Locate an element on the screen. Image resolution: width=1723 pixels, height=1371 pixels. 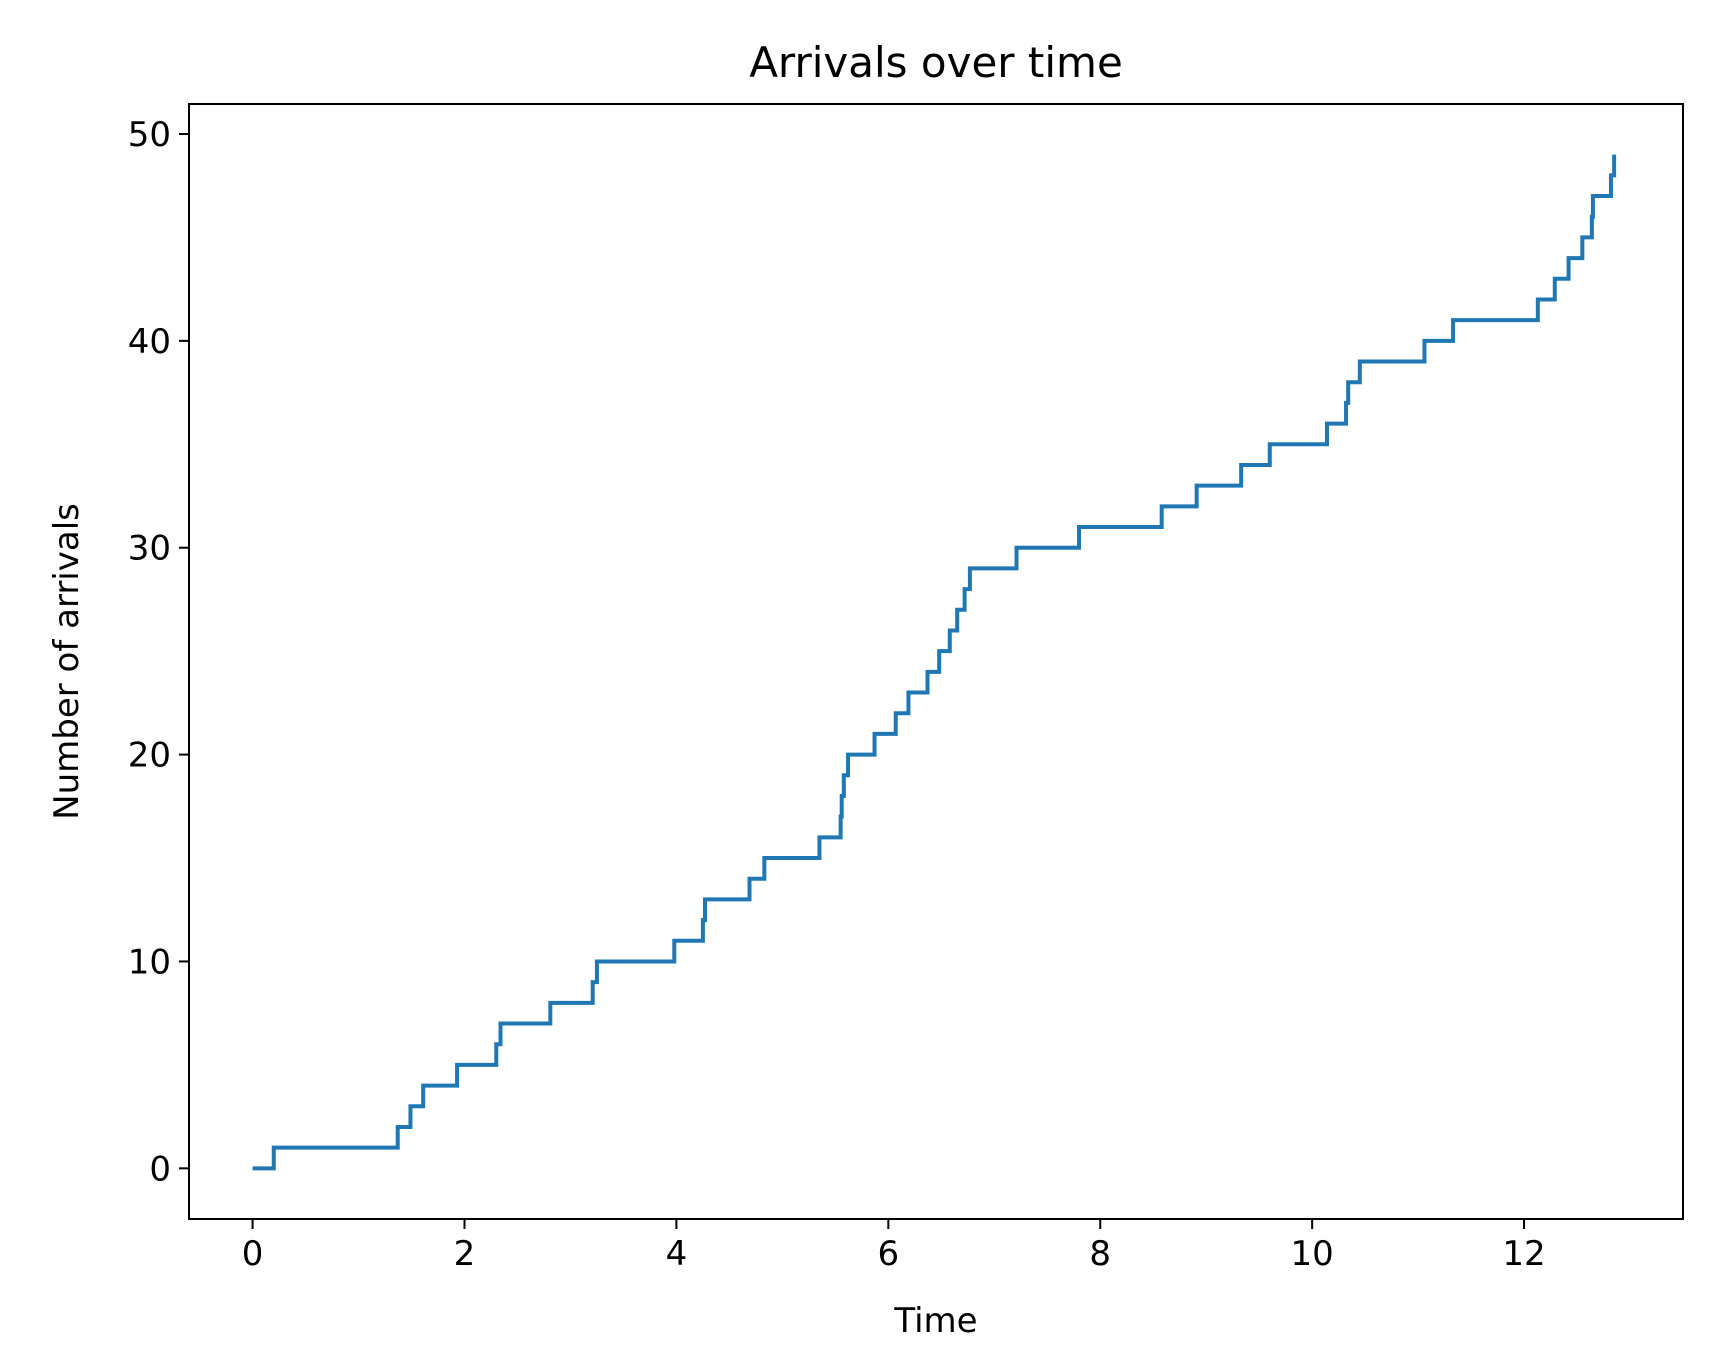
x-tick-label: 6 is located at coordinates (888, 1254).